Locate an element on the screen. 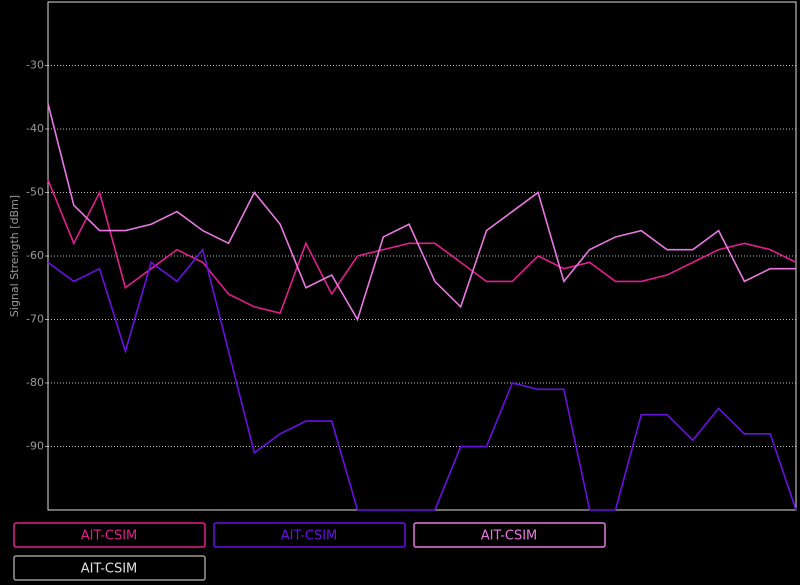  y-tick-label: -50 is located at coordinates (35, 192).